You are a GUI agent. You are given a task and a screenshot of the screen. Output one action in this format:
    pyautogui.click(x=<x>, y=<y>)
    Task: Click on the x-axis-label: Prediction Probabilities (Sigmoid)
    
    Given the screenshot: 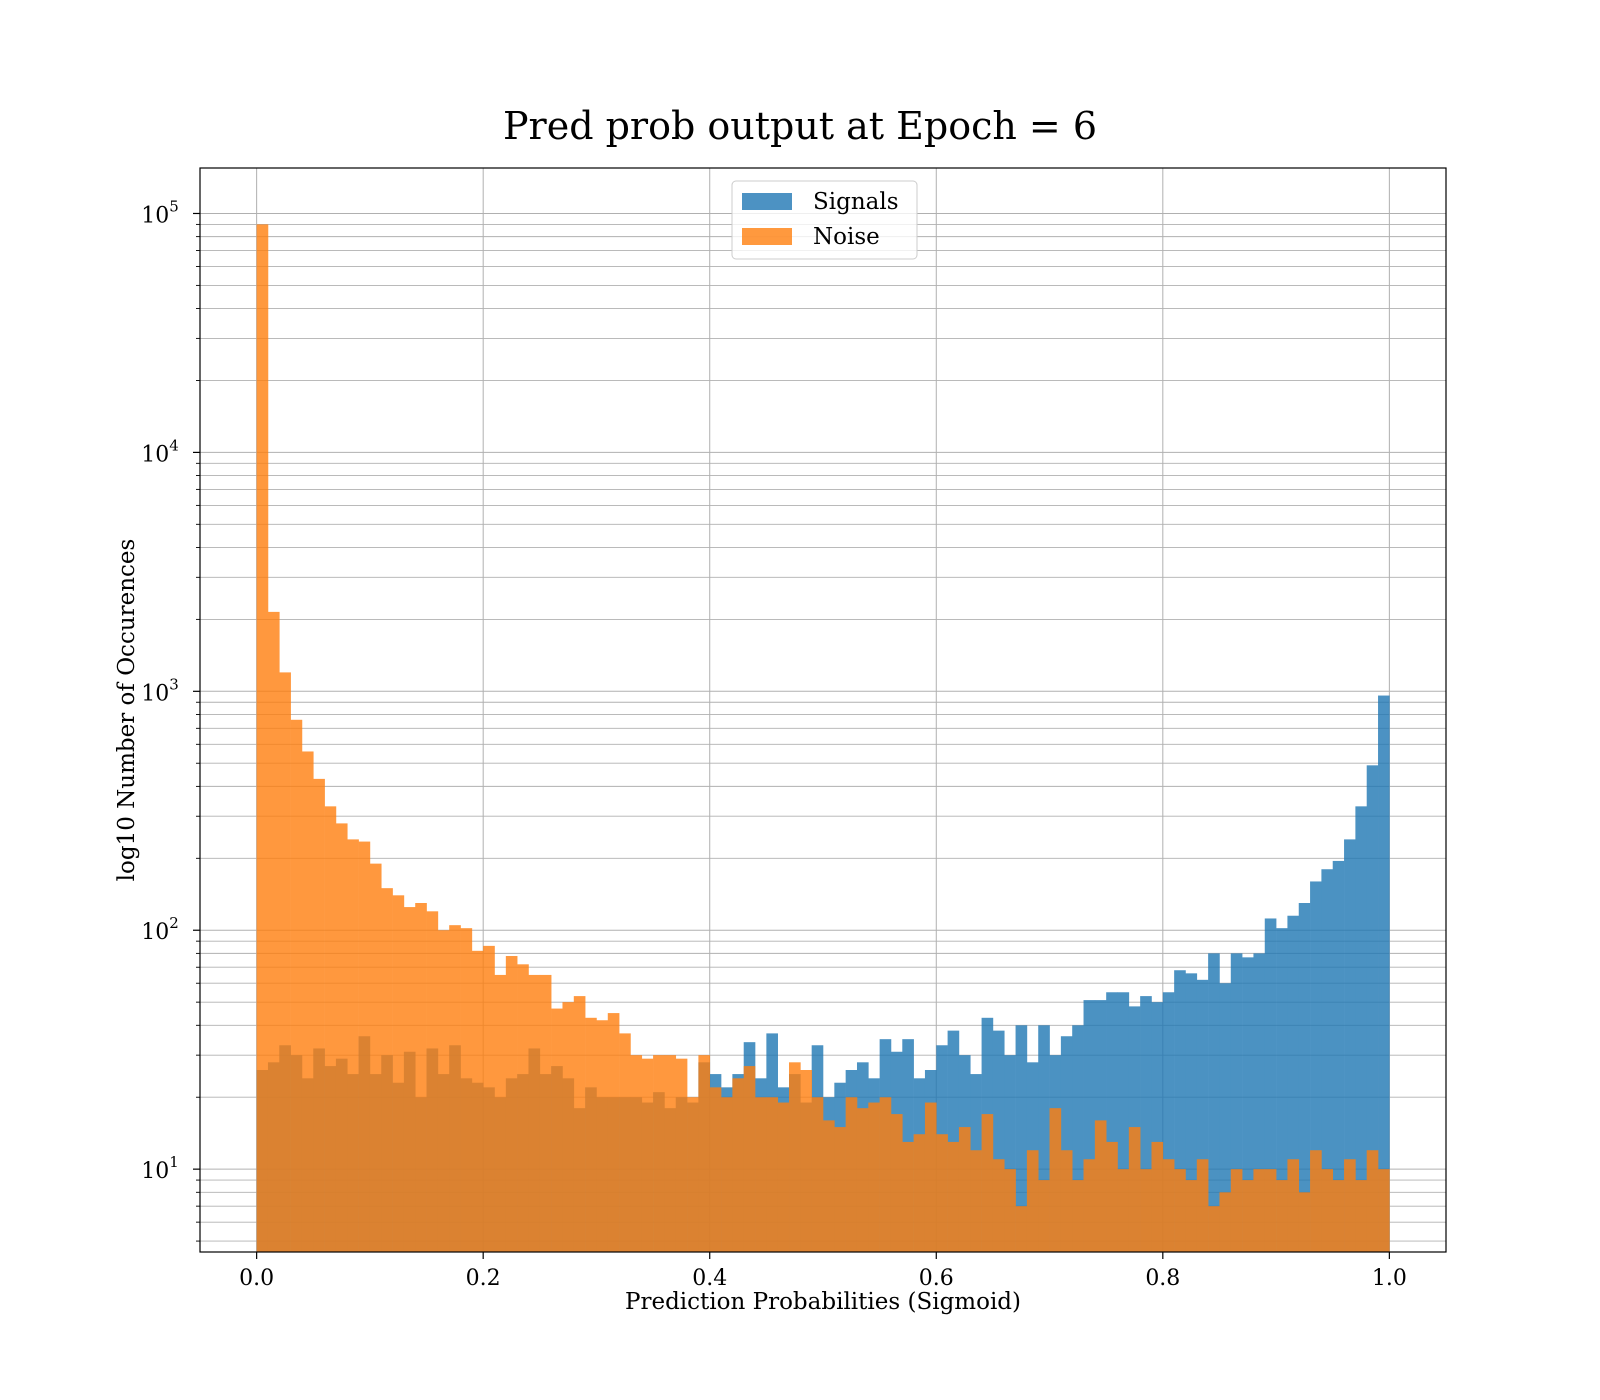 What is the action you would take?
    pyautogui.click(x=823, y=1302)
    